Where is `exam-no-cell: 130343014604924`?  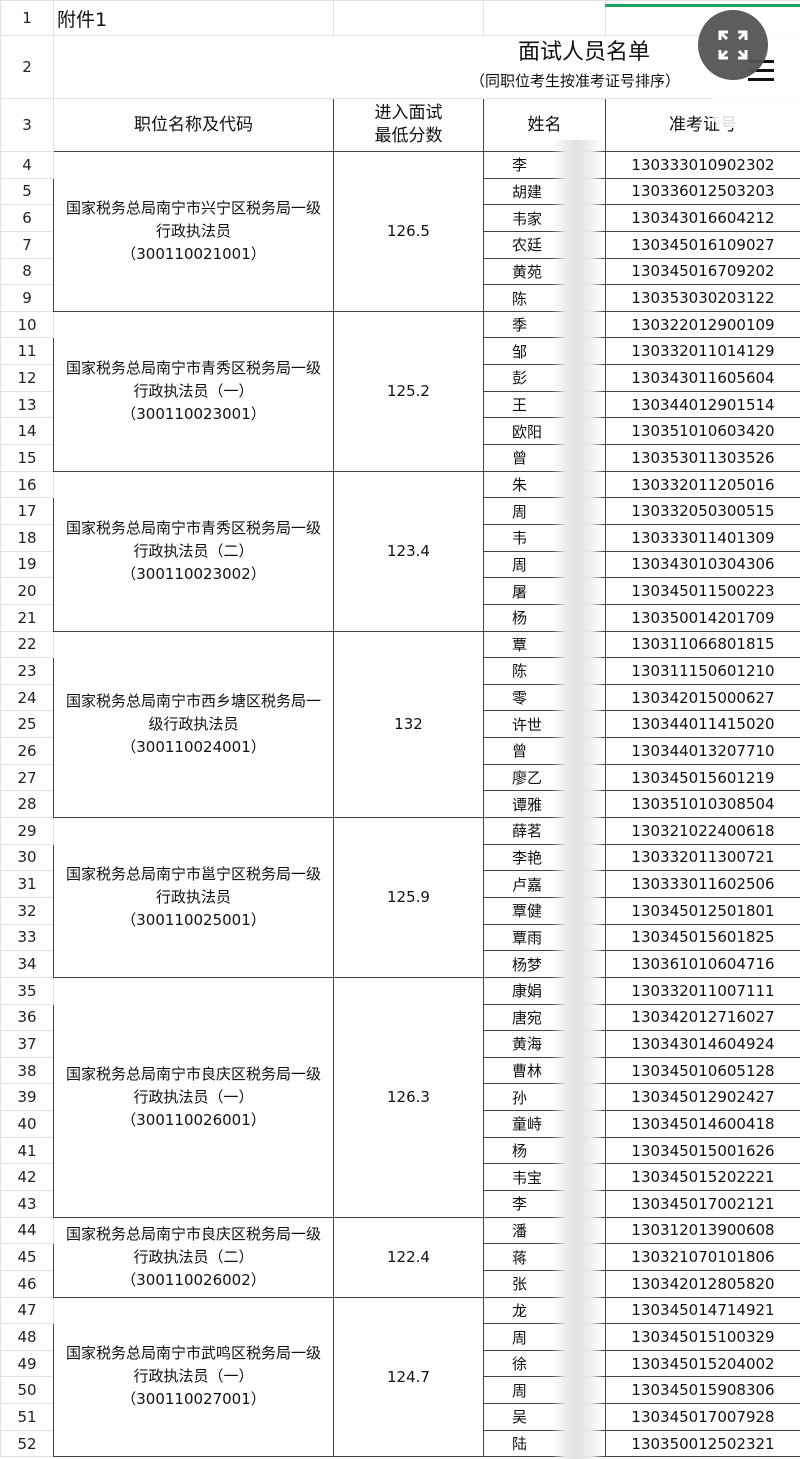 exam-no-cell: 130343014604924 is located at coordinates (702, 1044).